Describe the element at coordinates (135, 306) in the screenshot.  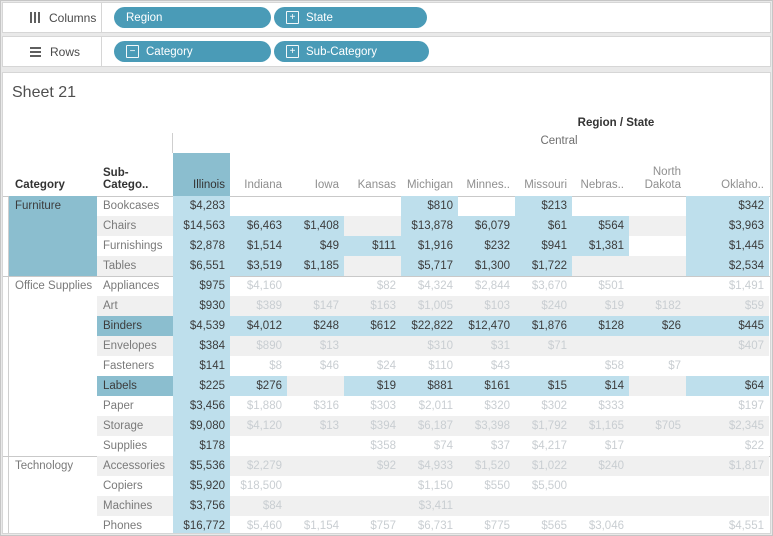
I see `subcategory-row-header-art: Art` at that location.